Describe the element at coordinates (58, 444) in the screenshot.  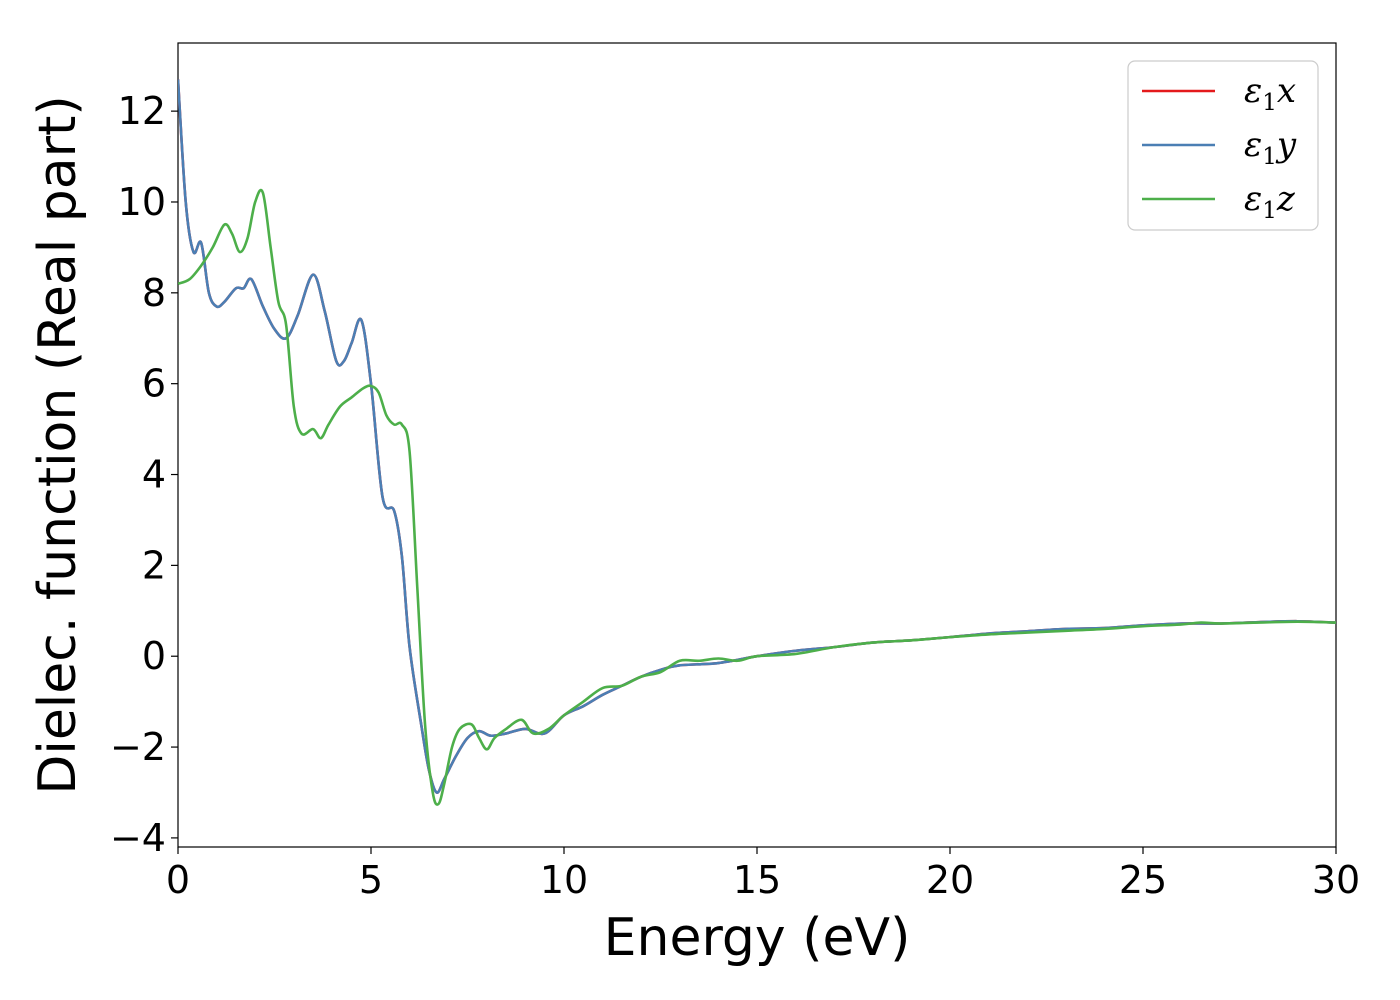
I see `y-axis-title: Dielec. function (Real part)` at that location.